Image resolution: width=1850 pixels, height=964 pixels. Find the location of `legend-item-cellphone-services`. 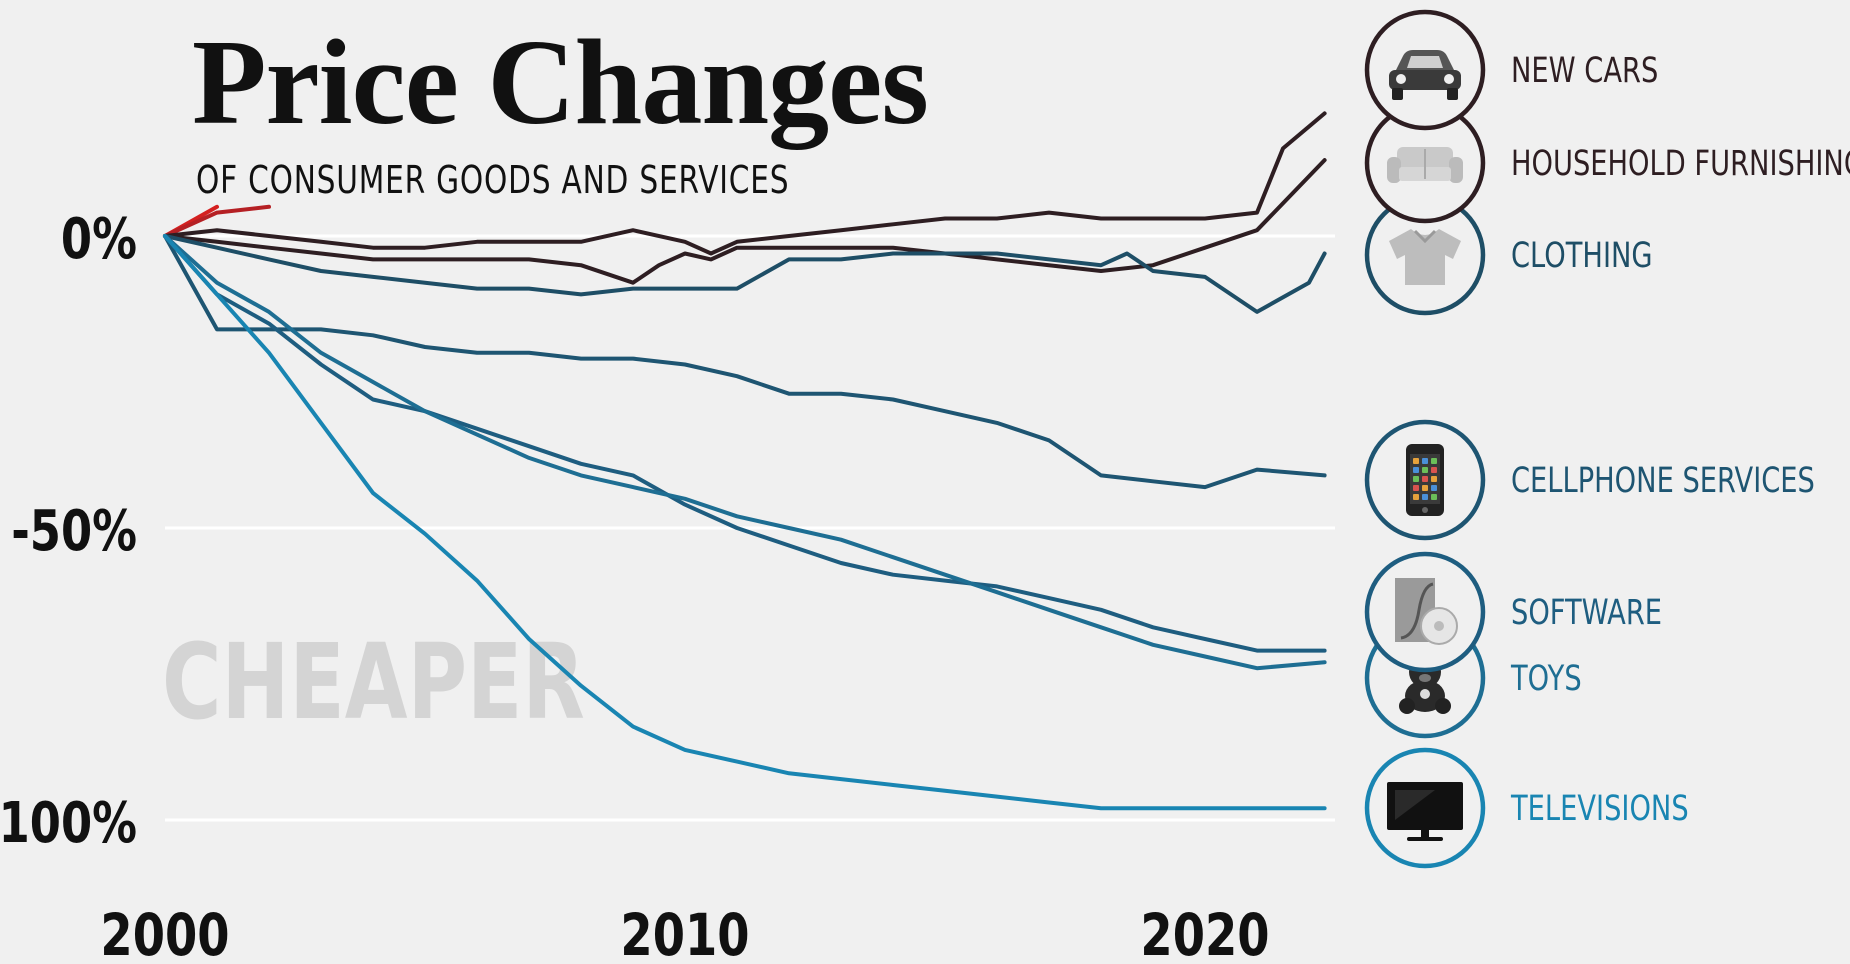

legend-item-cellphone-services is located at coordinates (1425, 480).